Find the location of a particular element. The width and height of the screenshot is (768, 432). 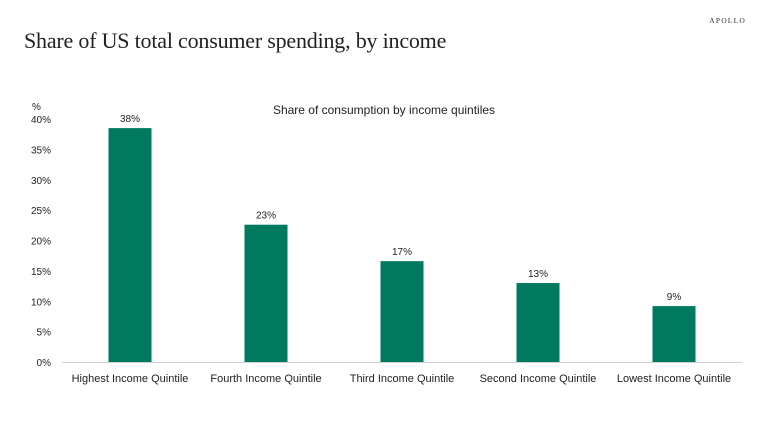

data-label: 38% is located at coordinates (130, 119).